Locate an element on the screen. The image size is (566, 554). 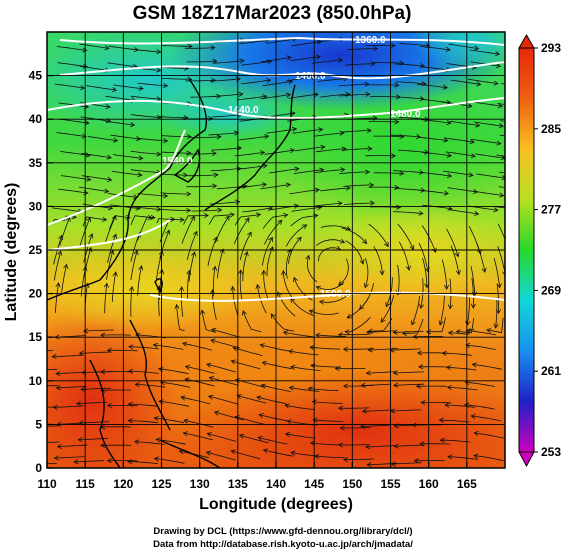
colorbar-lower-arrow is located at coordinates (526, 459).